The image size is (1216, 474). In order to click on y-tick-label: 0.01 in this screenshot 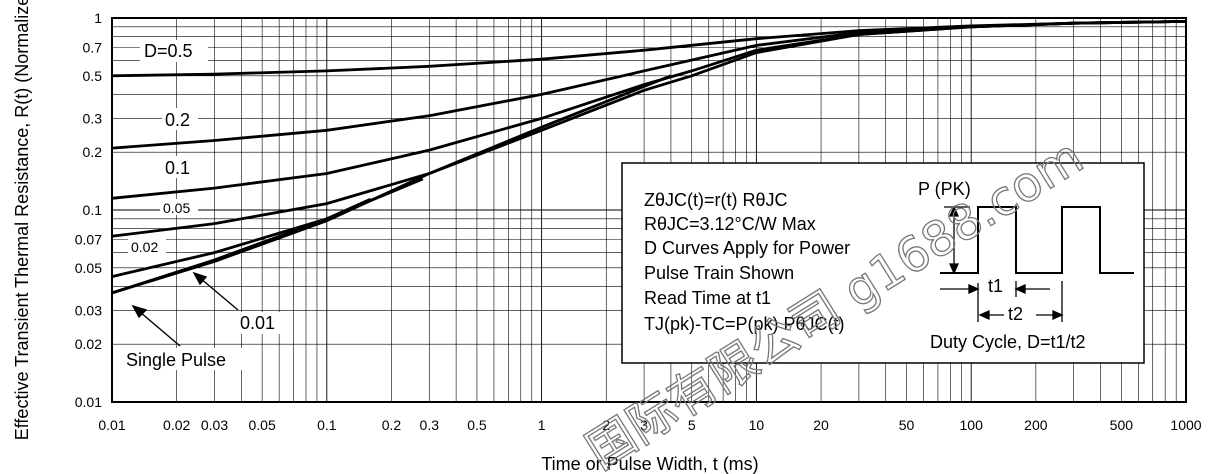, I will do `click(88, 402)`.